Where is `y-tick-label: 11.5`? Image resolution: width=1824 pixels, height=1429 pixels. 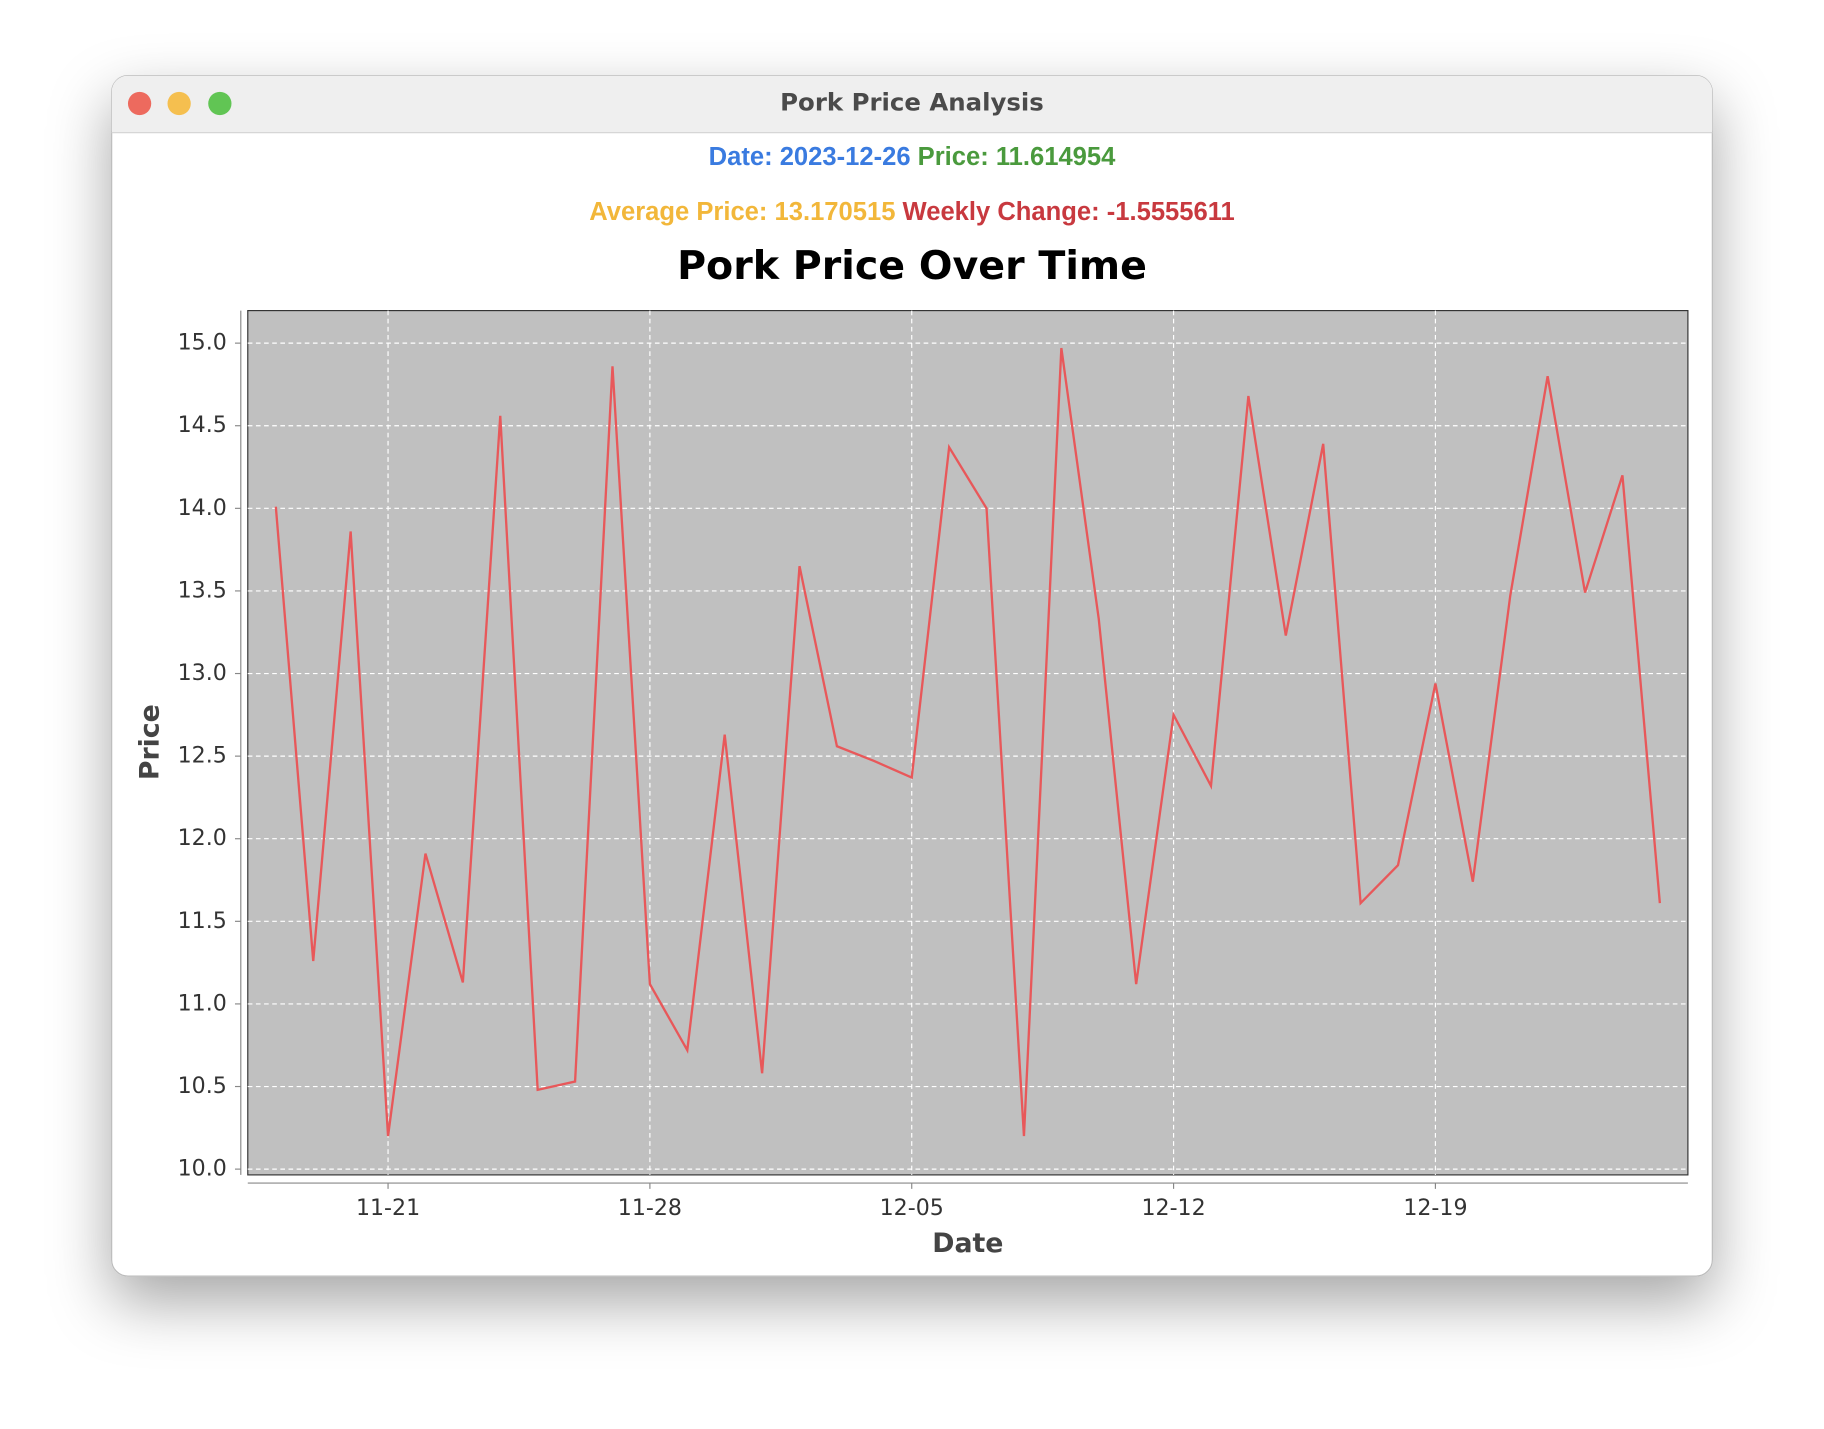
y-tick-label: 11.5 is located at coordinates (202, 921).